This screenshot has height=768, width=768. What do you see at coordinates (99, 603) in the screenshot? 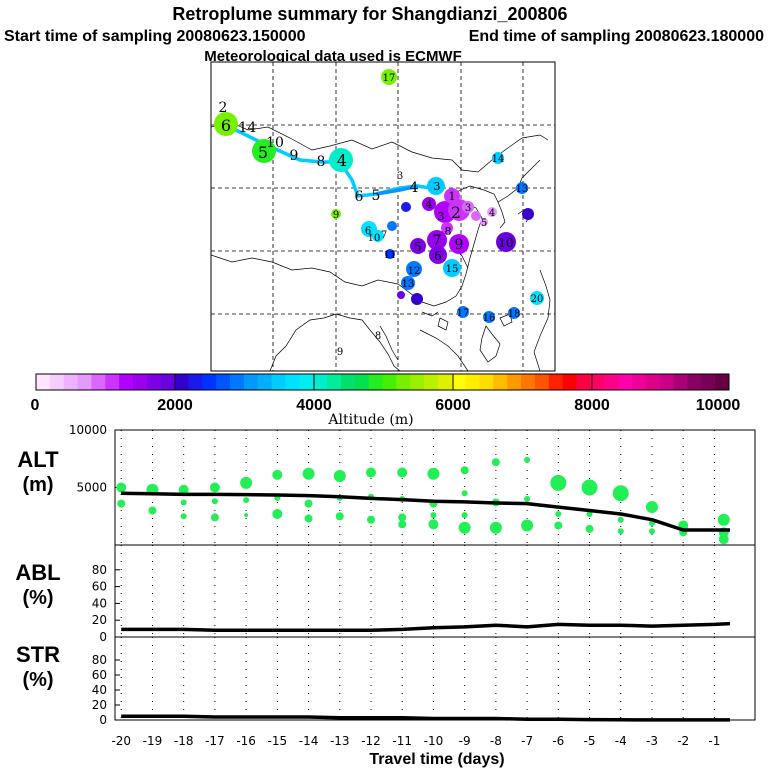
I see `y-tick-label: 40` at bounding box center [99, 603].